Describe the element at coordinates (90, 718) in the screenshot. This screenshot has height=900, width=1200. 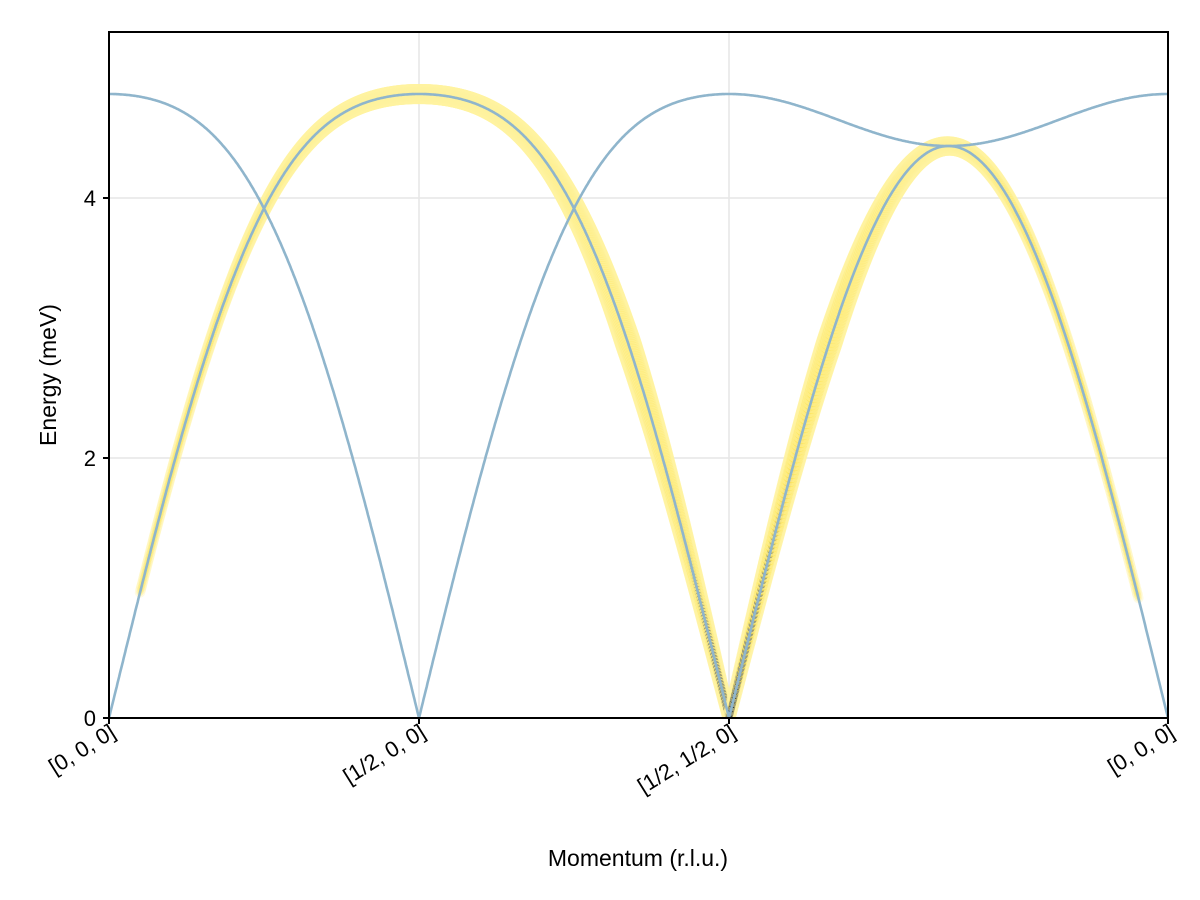
I see `y-tick-label: 0` at that location.